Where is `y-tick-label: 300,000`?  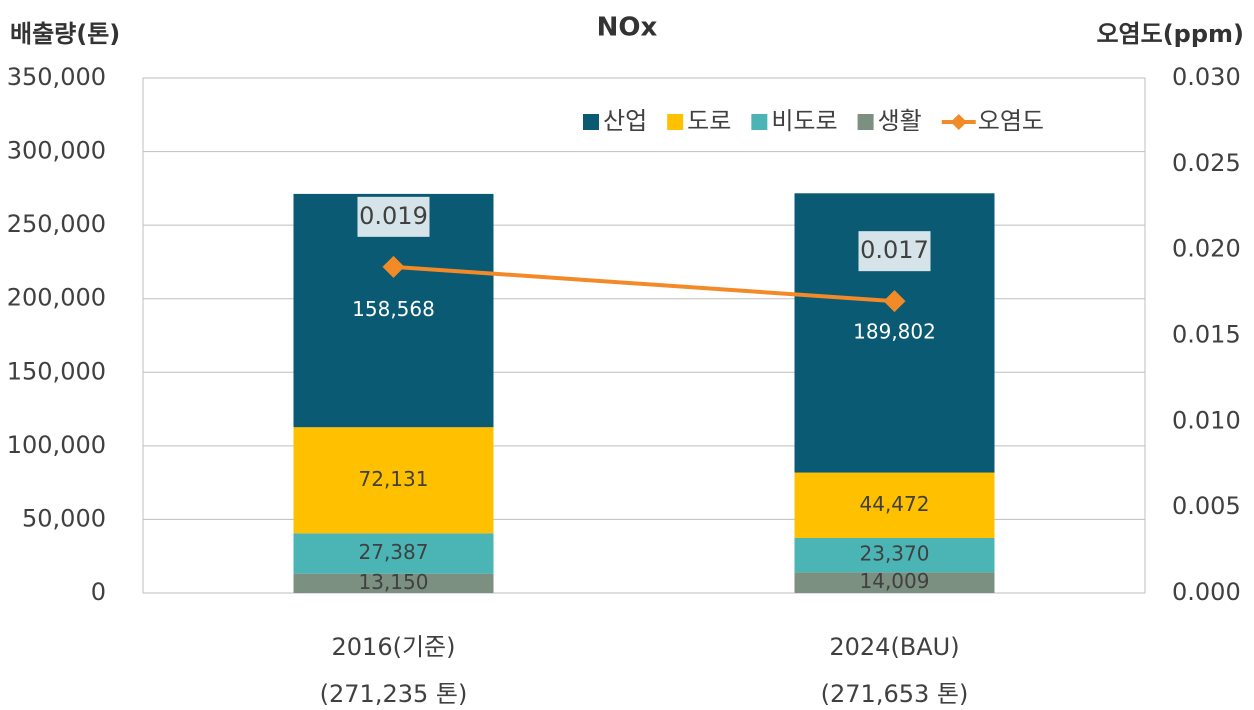 y-tick-label: 300,000 is located at coordinates (56, 151).